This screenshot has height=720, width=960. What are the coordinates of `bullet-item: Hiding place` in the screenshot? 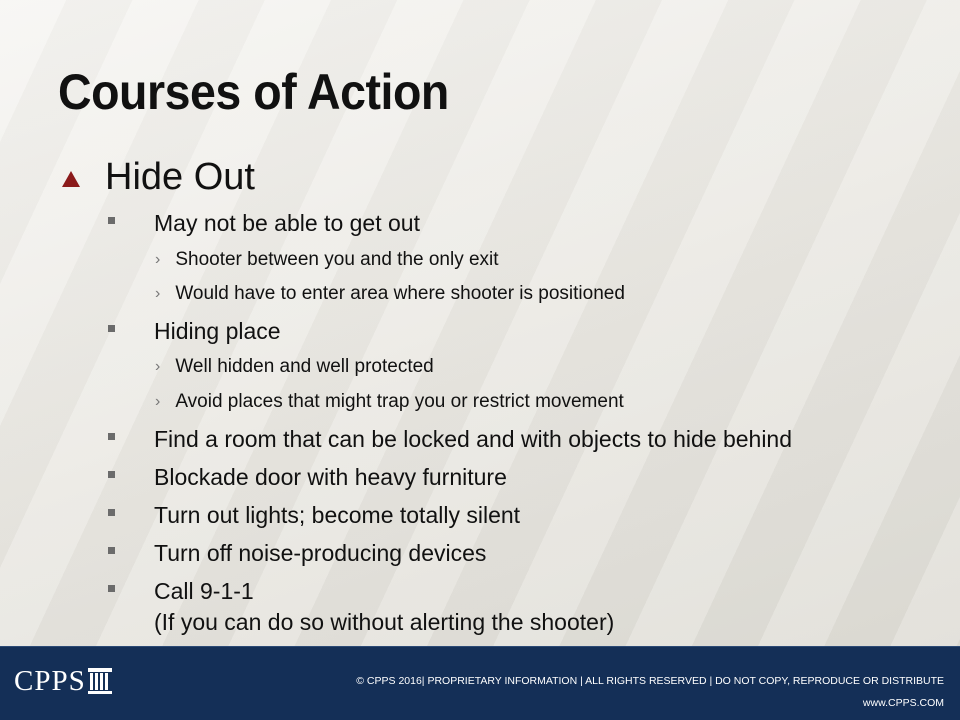 It's located at (194, 331).